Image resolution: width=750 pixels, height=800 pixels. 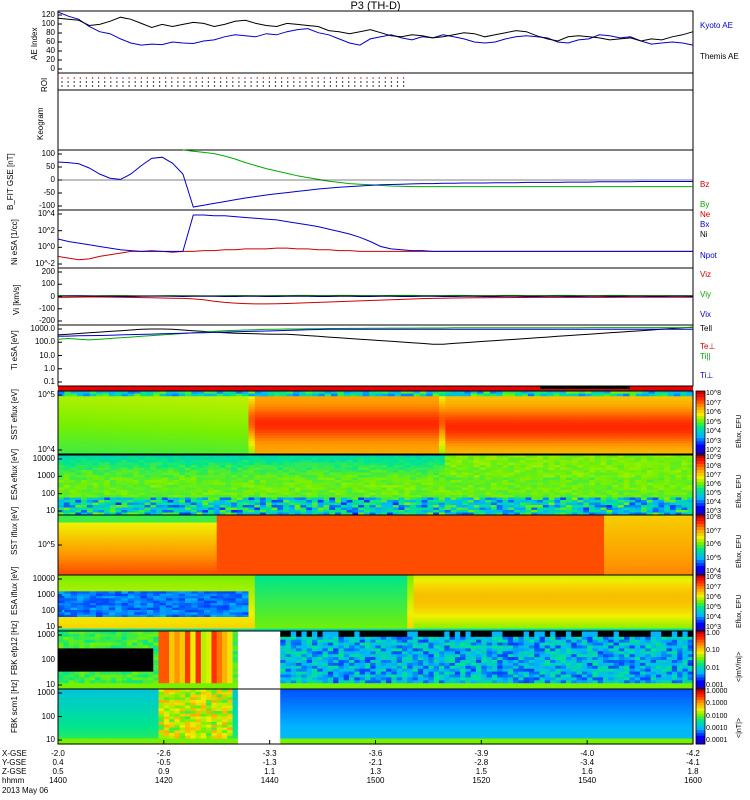 I want to click on xtick-Y-GSE: -2.1, so click(x=375, y=762).